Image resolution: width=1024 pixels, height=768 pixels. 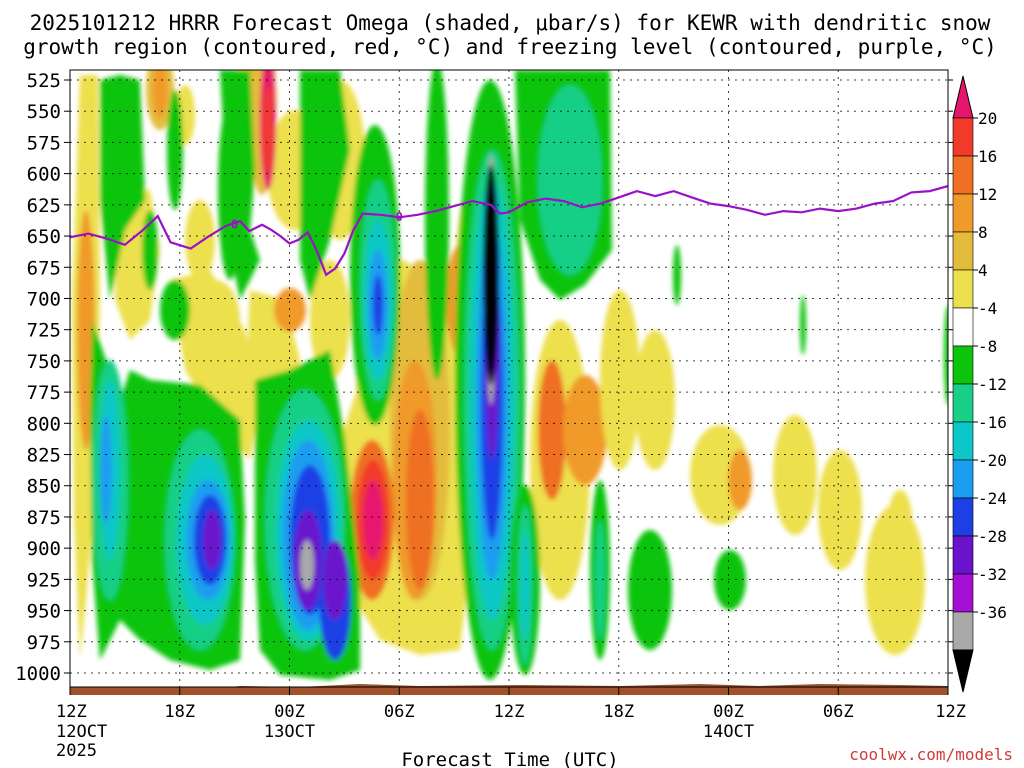 What do you see at coordinates (44, 112) in the screenshot?
I see `y-tick-label: 550` at bounding box center [44, 112].